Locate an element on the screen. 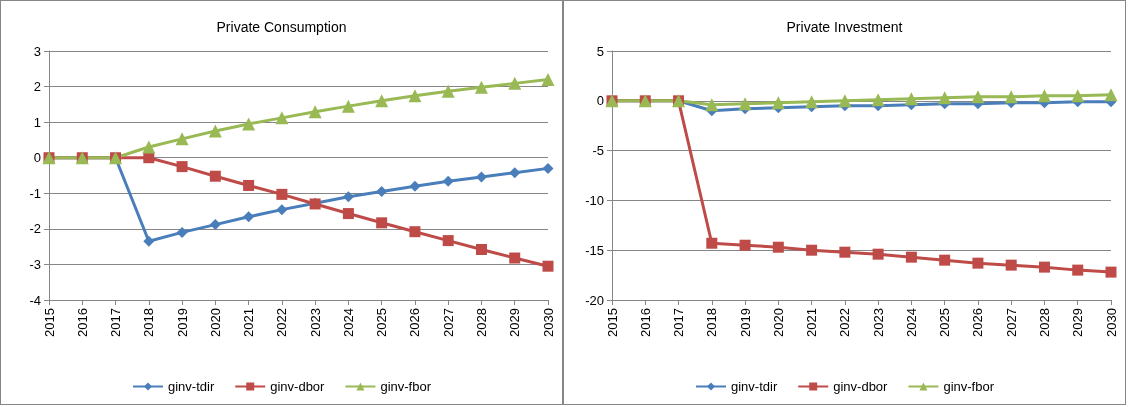  y-tick-label: -4 is located at coordinates (35, 300).